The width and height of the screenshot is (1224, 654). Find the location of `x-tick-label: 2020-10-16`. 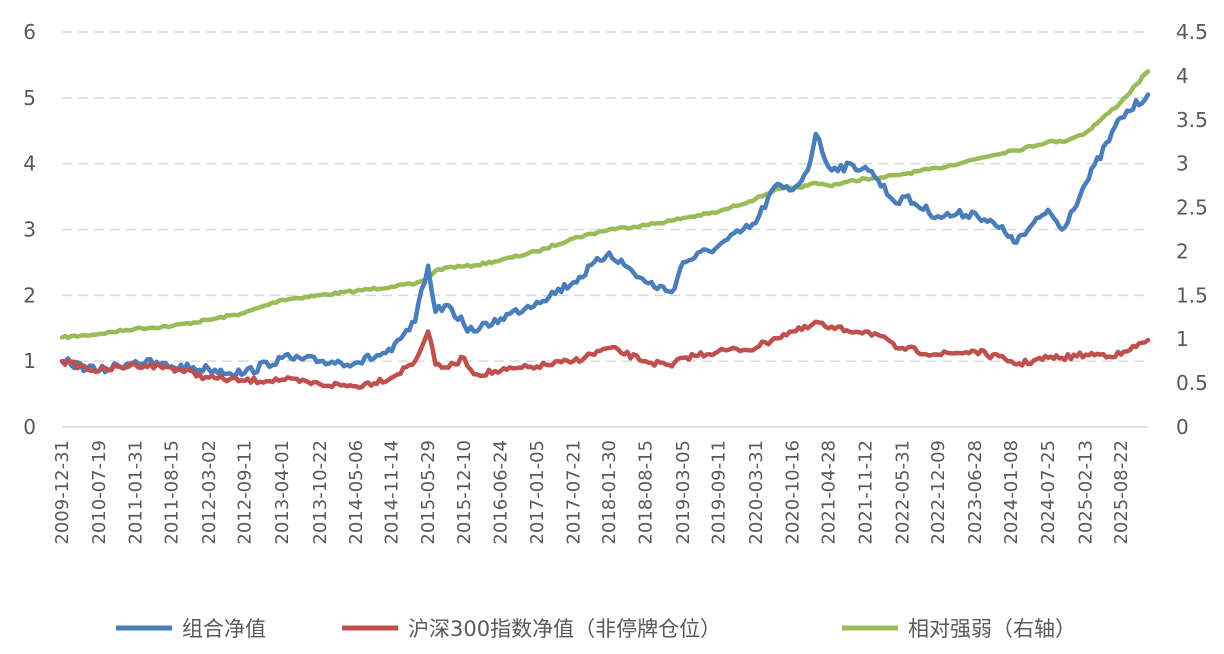

x-tick-label: 2020-10-16 is located at coordinates (793, 492).